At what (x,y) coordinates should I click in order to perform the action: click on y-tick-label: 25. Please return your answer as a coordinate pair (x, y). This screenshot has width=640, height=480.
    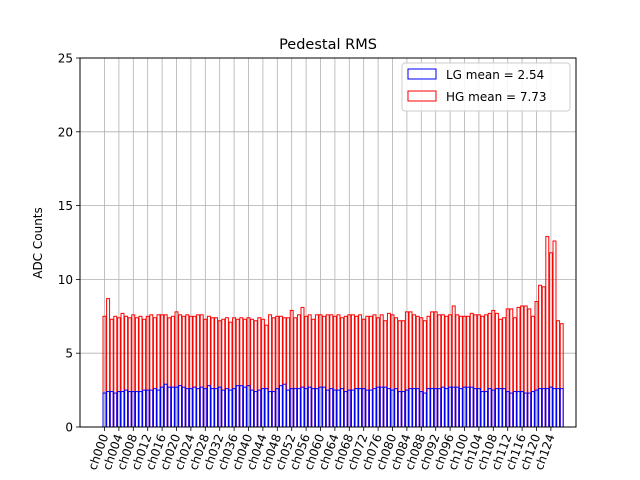
    Looking at the image, I should click on (65, 59).